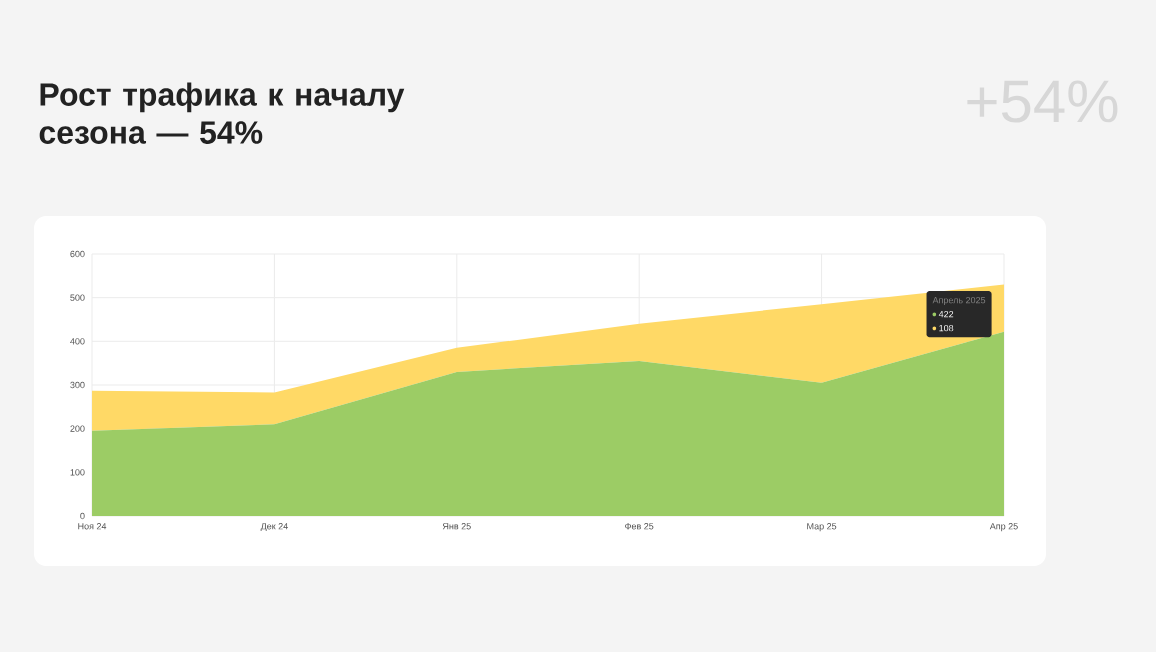  What do you see at coordinates (222, 113) in the screenshot?
I see `chart-title: Рост трафика к началу сезона — 54%` at bounding box center [222, 113].